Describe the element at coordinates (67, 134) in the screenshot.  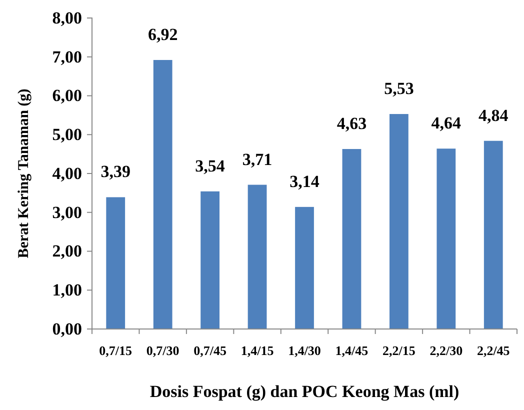
I see `y-tick-label: 5,00` at that location.